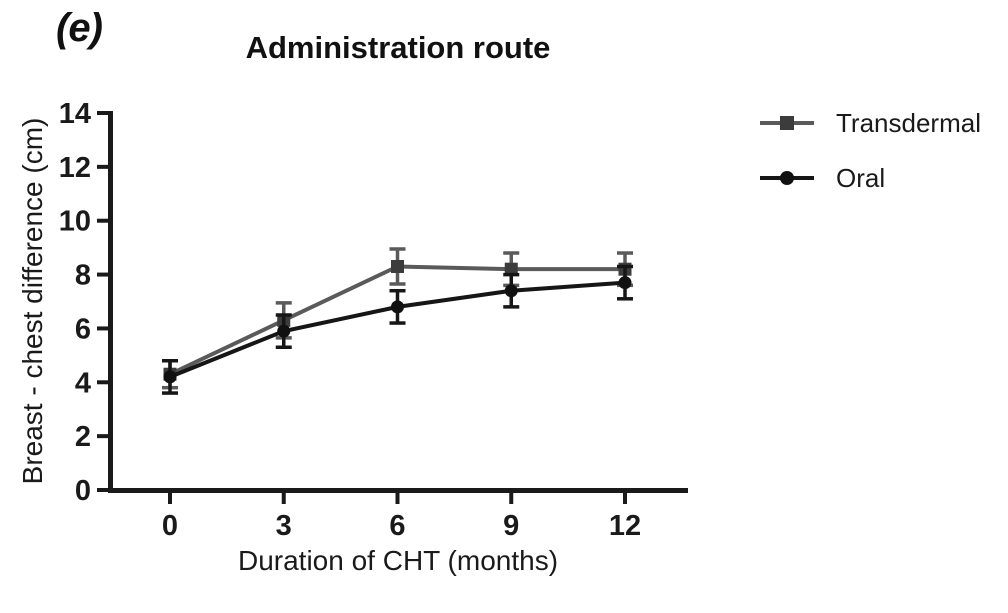 The height and width of the screenshot is (613, 1008). What do you see at coordinates (32, 301) in the screenshot?
I see `y-axis-title: Breast - chest difference (cm)` at bounding box center [32, 301].